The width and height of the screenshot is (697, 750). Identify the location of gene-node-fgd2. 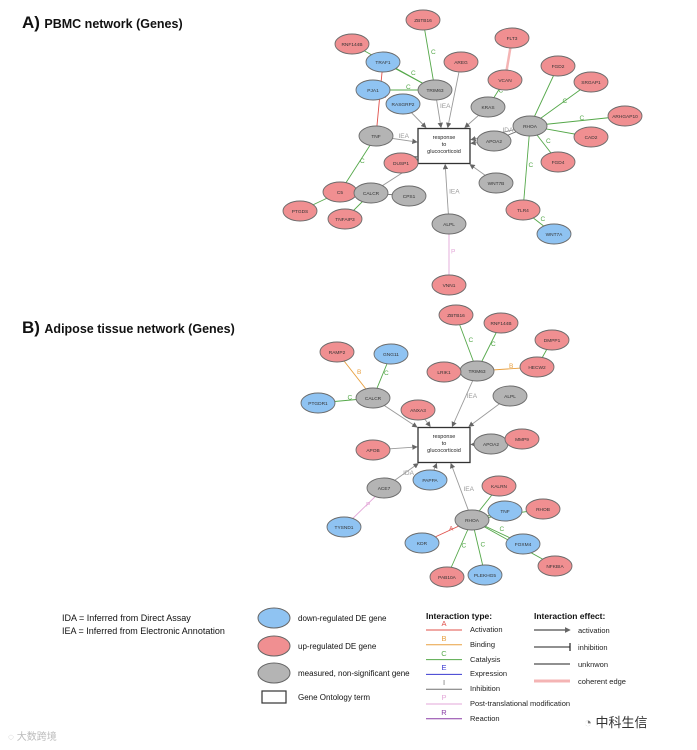
(558, 66).